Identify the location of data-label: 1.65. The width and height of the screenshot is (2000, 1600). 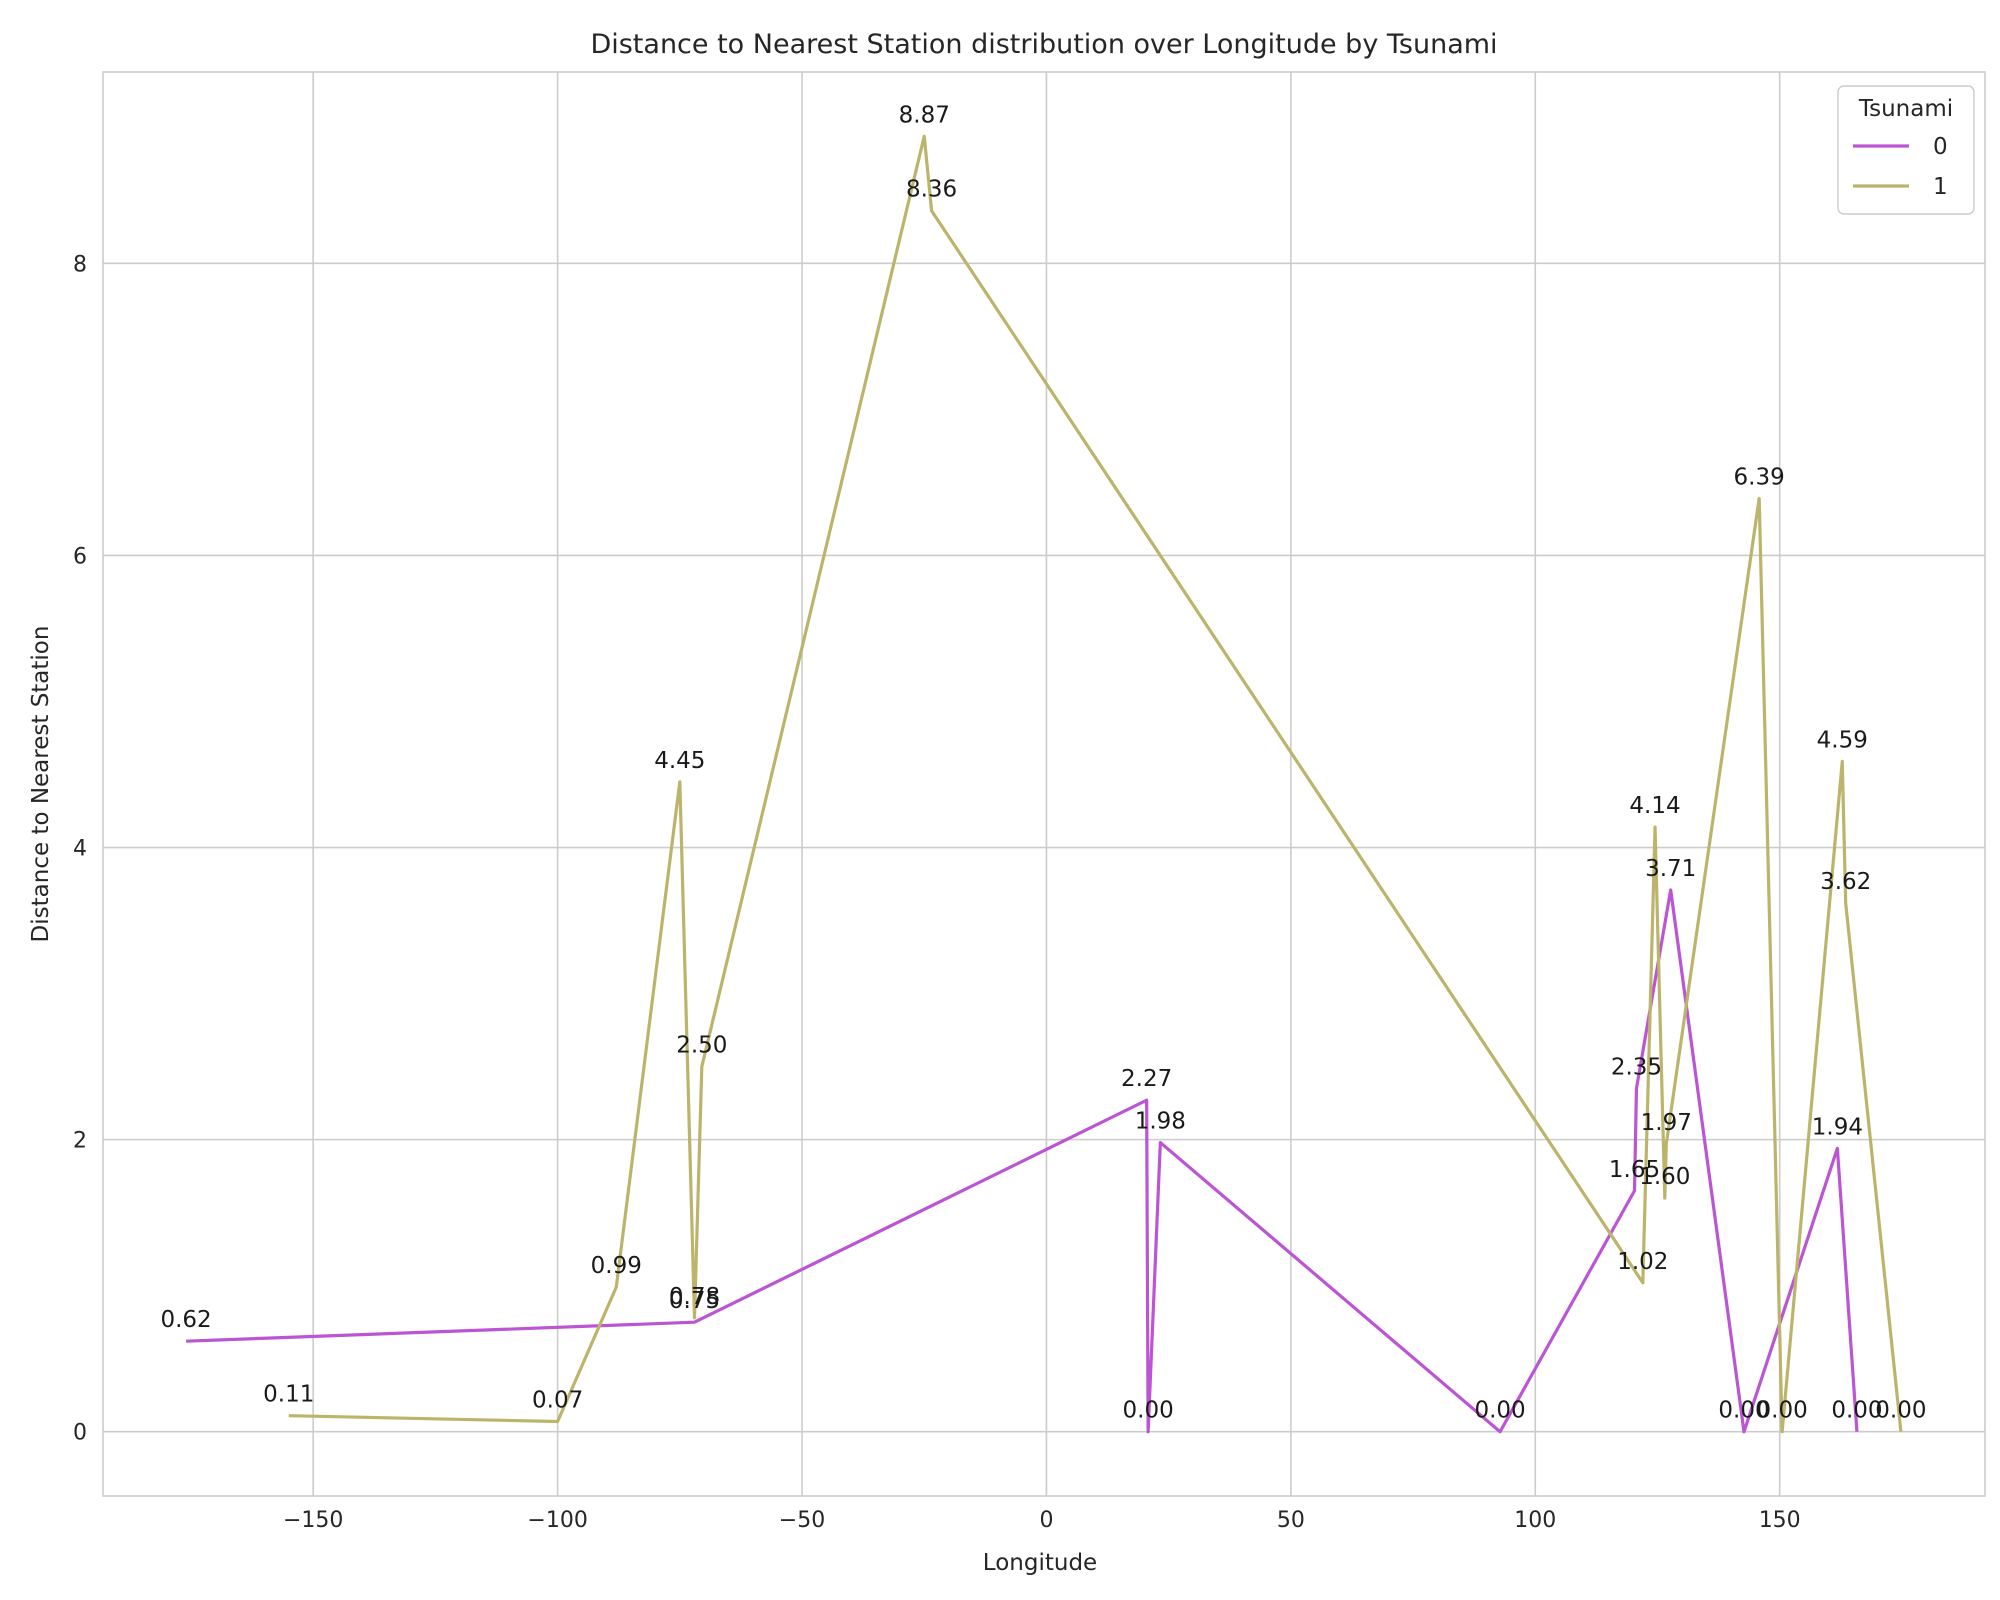
(1634, 1170).